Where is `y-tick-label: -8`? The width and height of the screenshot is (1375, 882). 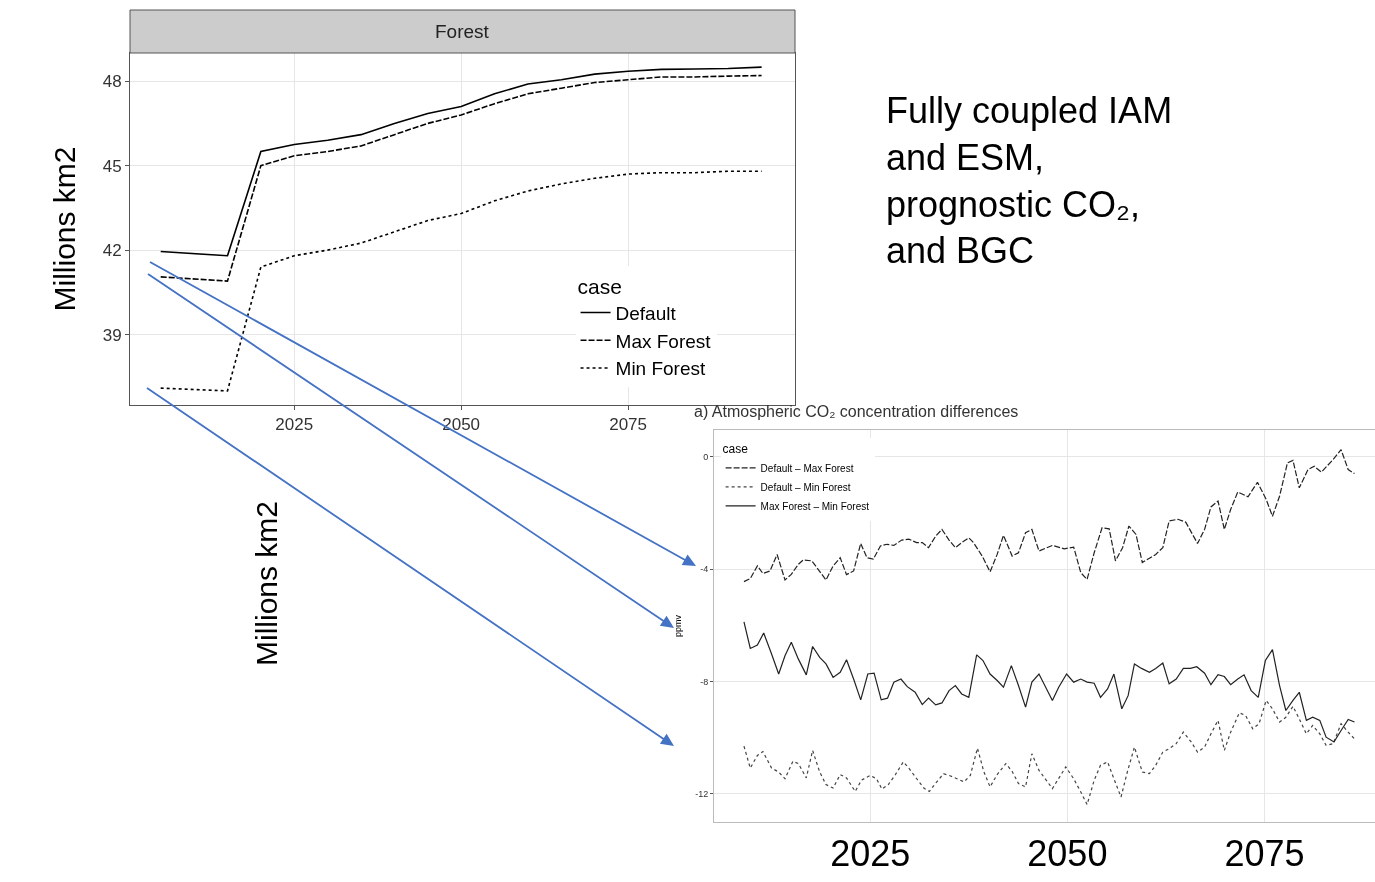 y-tick-label: -8 is located at coordinates (704, 681).